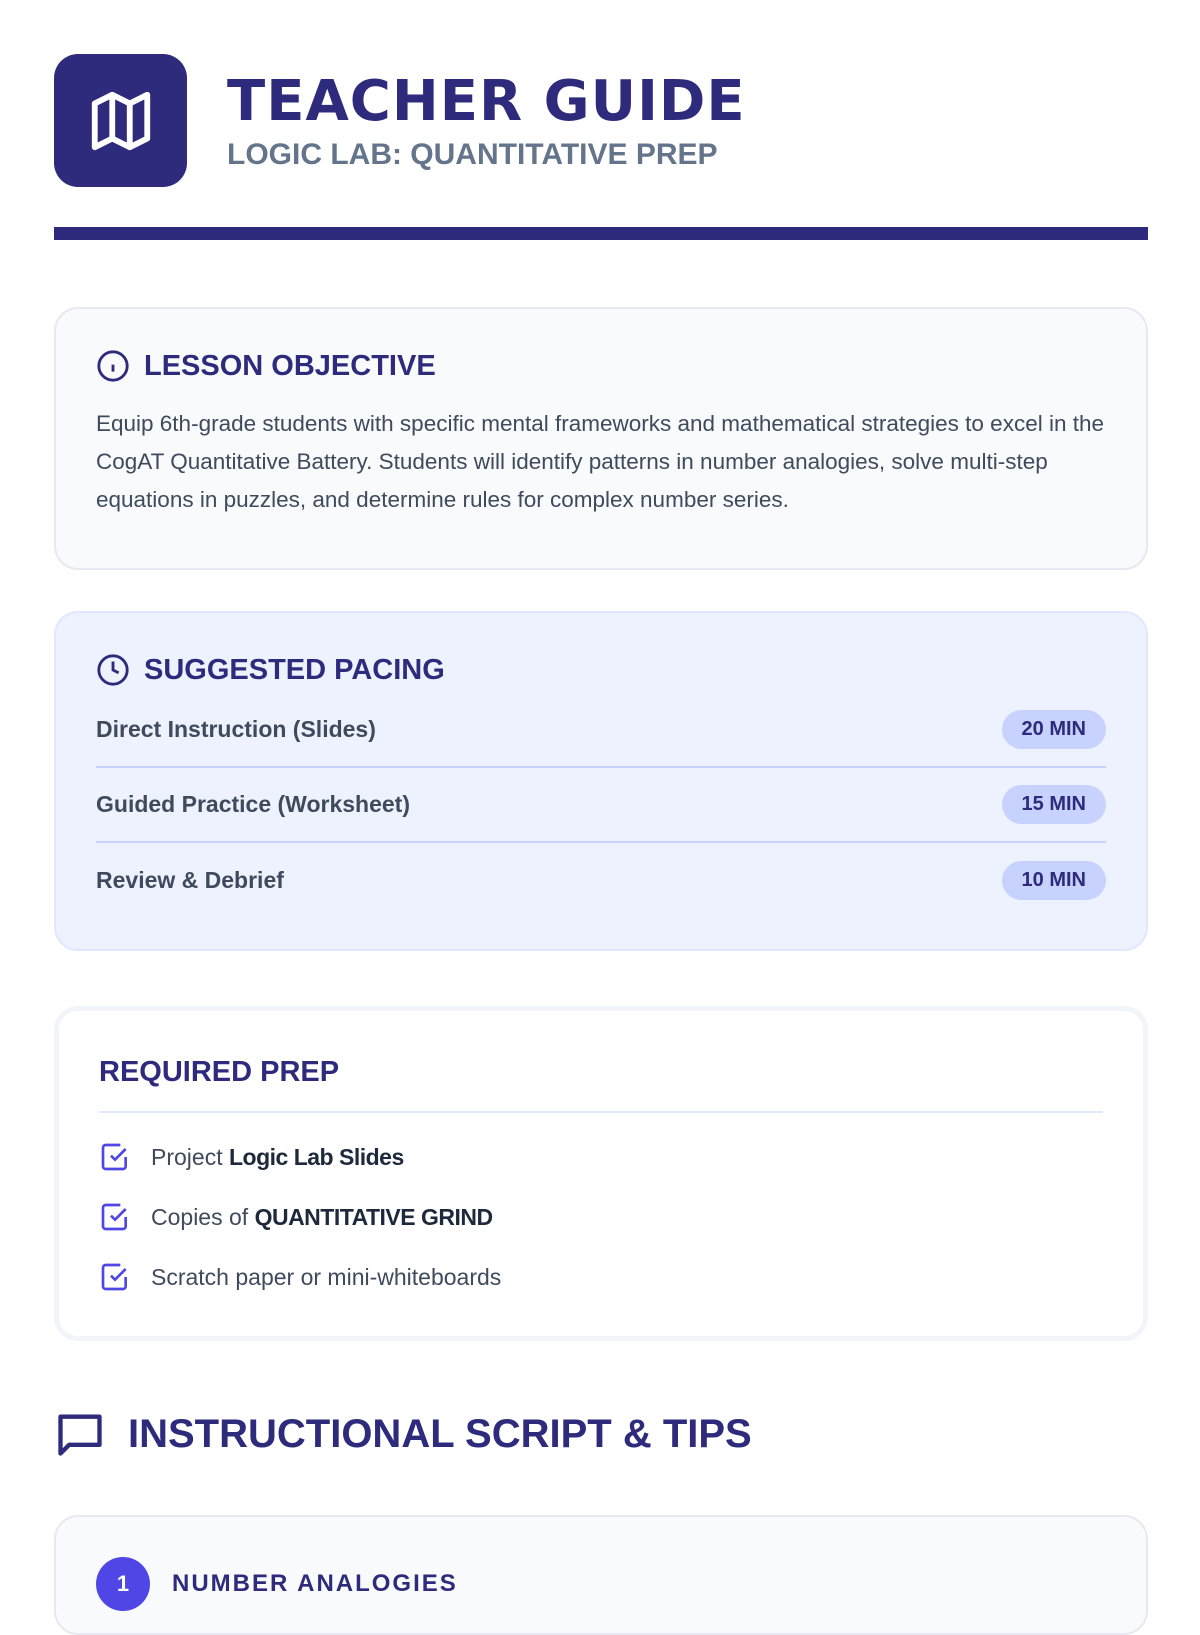 Image resolution: width=1200 pixels, height=1635 pixels. What do you see at coordinates (1053, 880) in the screenshot?
I see `time-badge: 10 MIN` at bounding box center [1053, 880].